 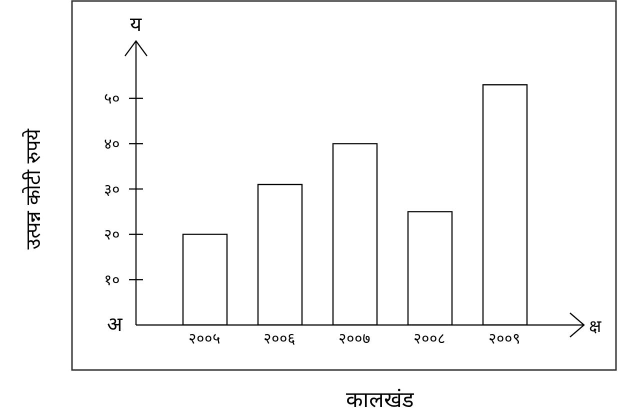 I want to click on y-axis-title: उत्पन्न कोटी रुपये, so click(x=33, y=189).